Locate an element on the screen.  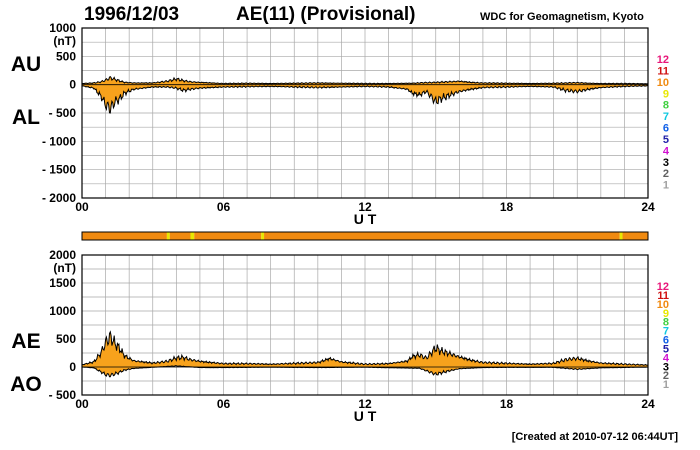
created-timestamp: [Created at 2010-07-12 06:44UT] is located at coordinates (594, 437).